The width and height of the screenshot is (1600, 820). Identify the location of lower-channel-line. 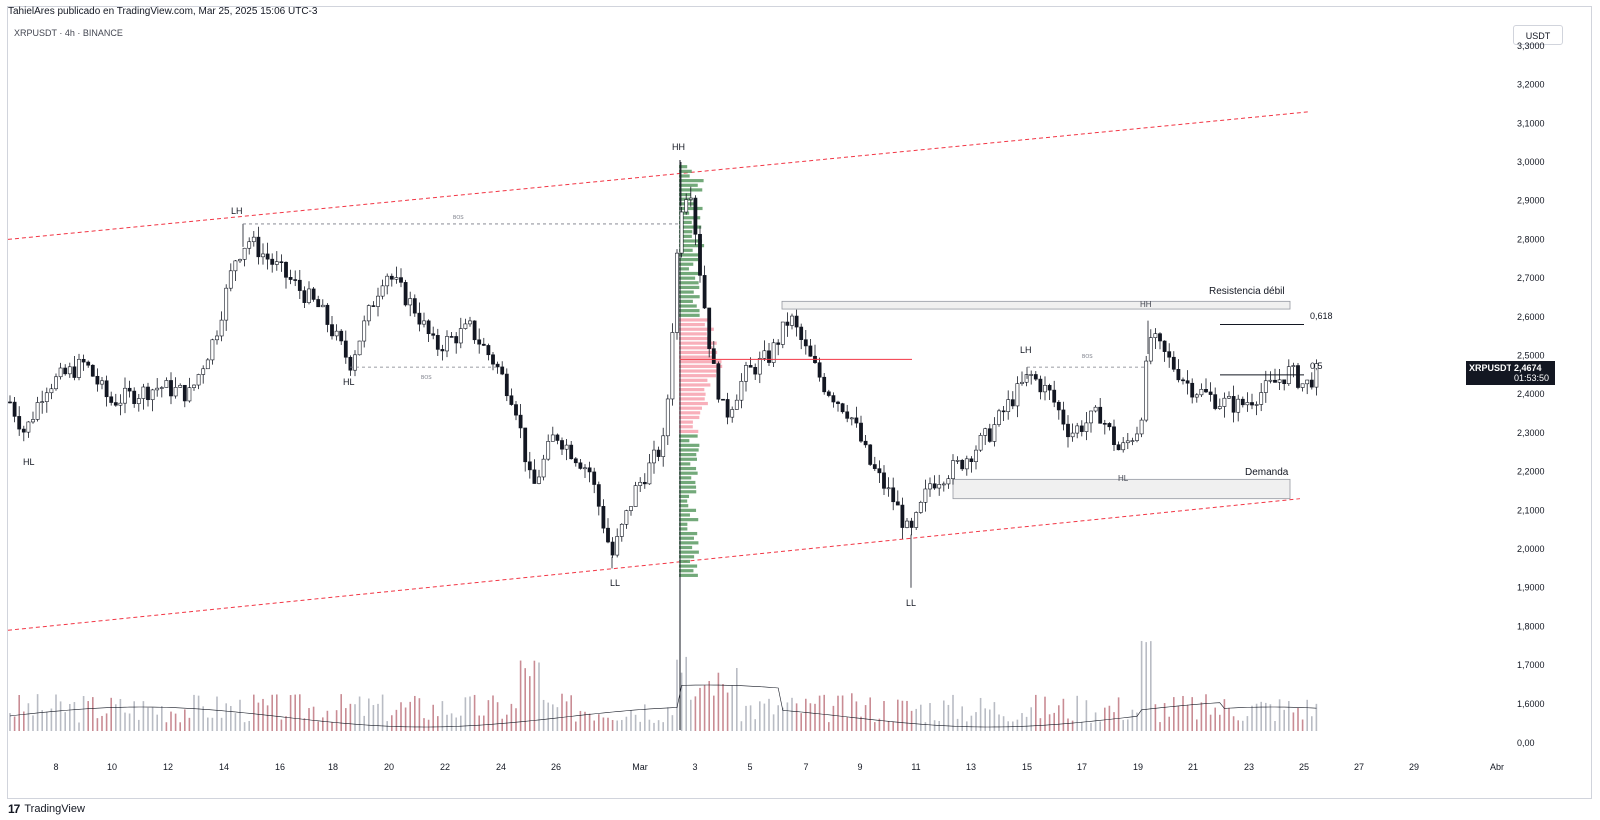
(654, 564).